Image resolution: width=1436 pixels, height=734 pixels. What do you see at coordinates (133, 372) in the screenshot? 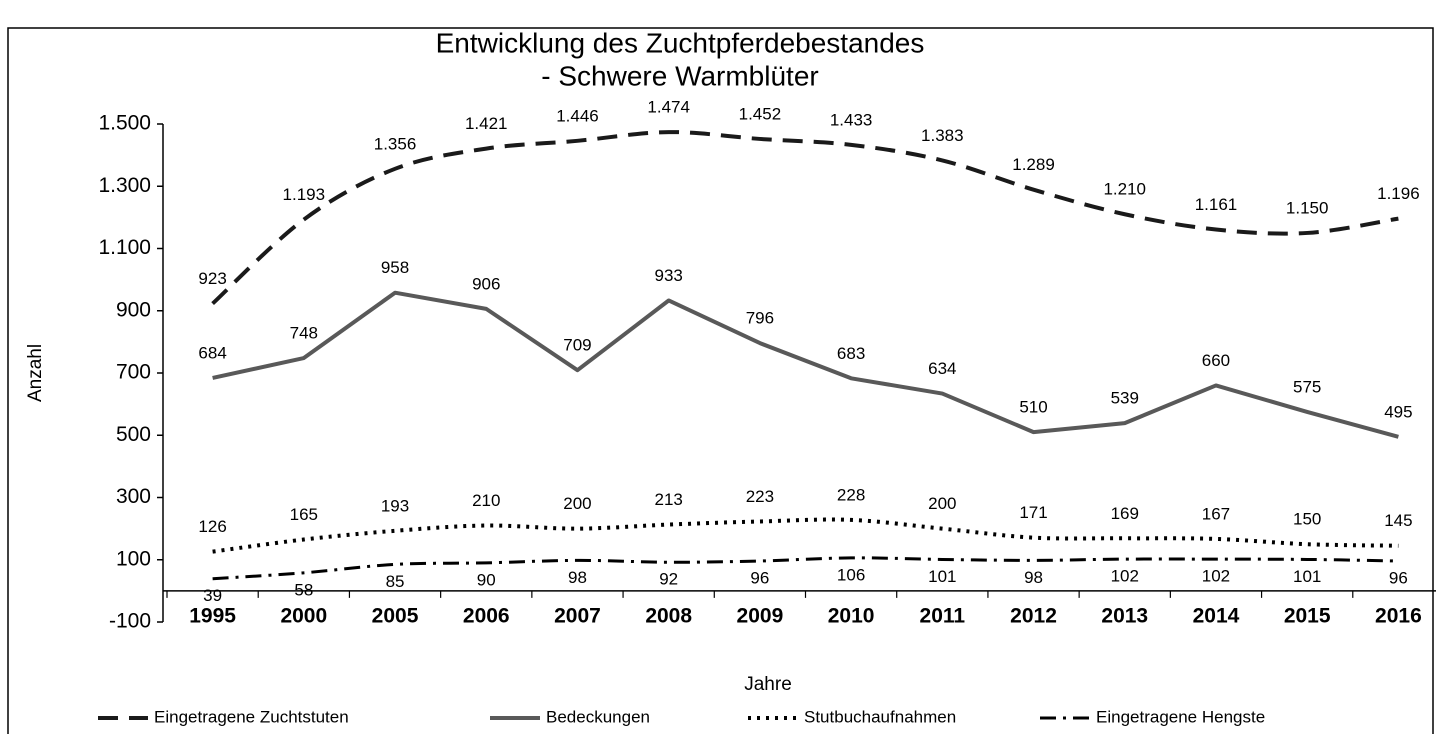
I see `y-tick-label: 700` at bounding box center [133, 372].